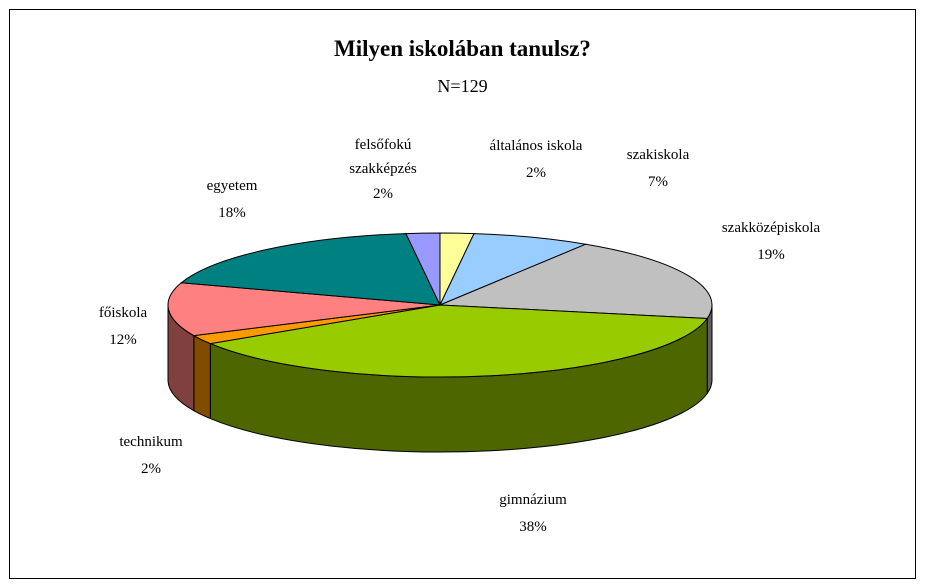 This screenshot has width=925, height=587. What do you see at coordinates (150, 456) in the screenshot?
I see `slice-label: technikum 2%` at bounding box center [150, 456].